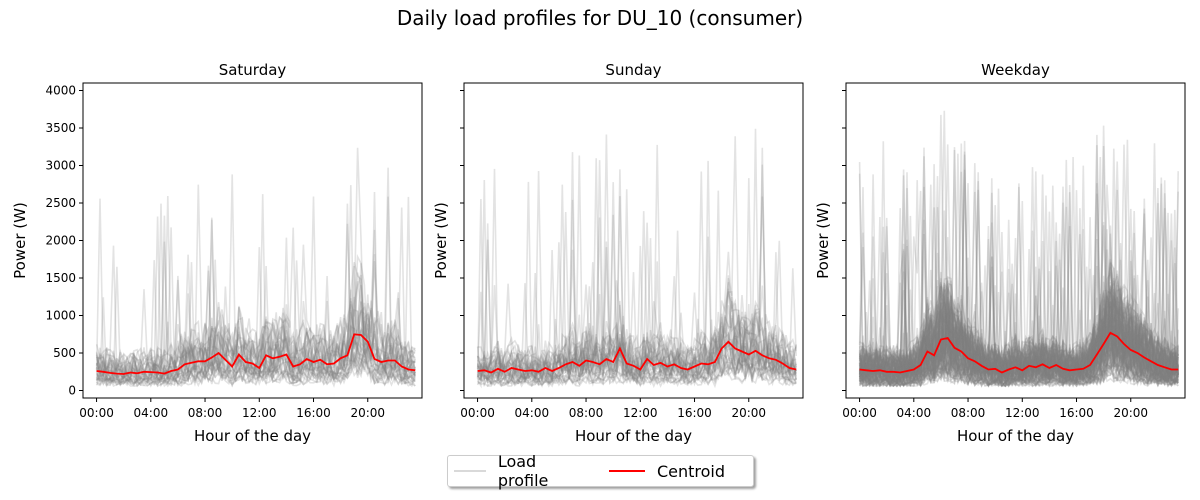 The width and height of the screenshot is (1200, 500). I want to click on panel-title: Saturday, so click(253, 70).